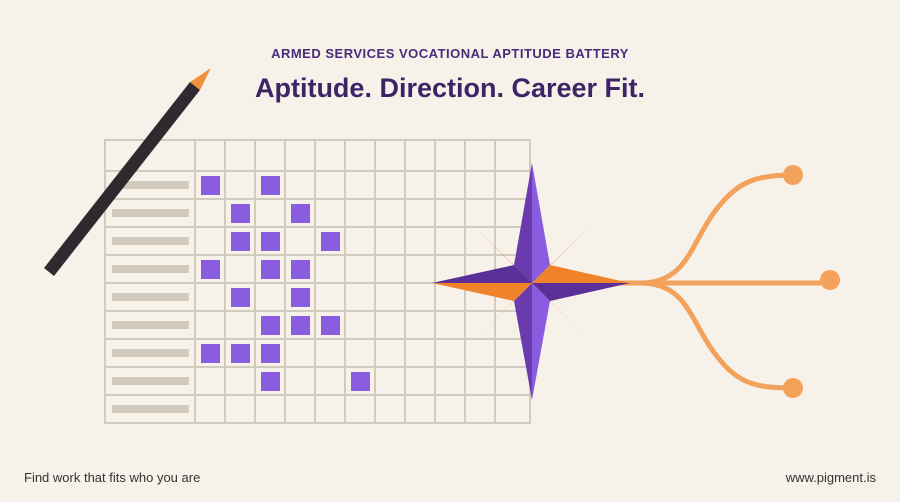  I want to click on site-url: www.pigment.is, so click(831, 477).